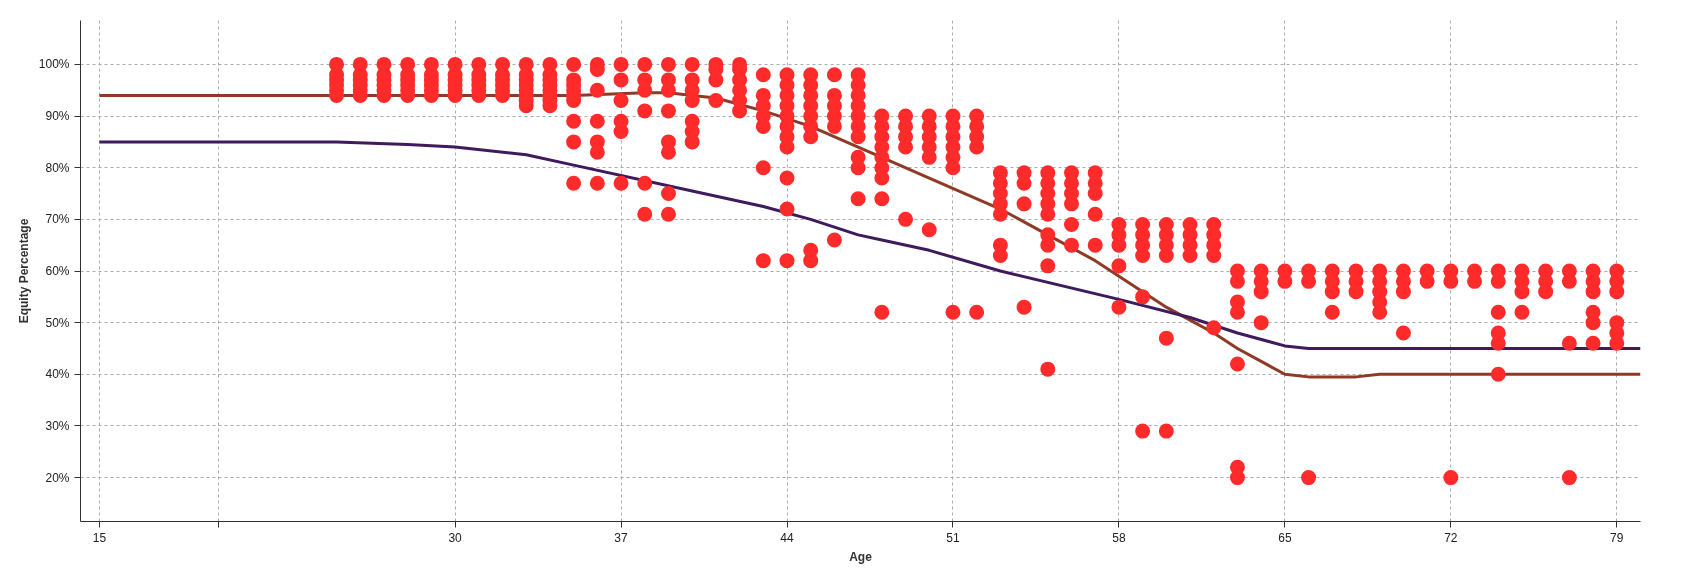 This screenshot has width=1691, height=576. What do you see at coordinates (57, 322) in the screenshot?
I see `y-tick-label: 50%` at bounding box center [57, 322].